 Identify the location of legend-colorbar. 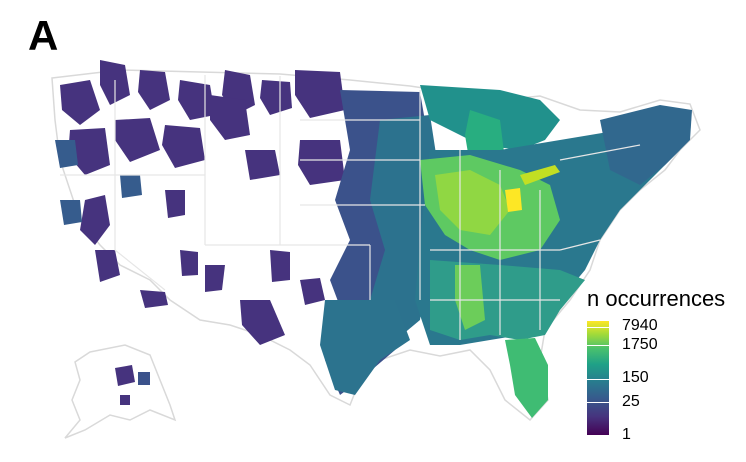
(598, 378).